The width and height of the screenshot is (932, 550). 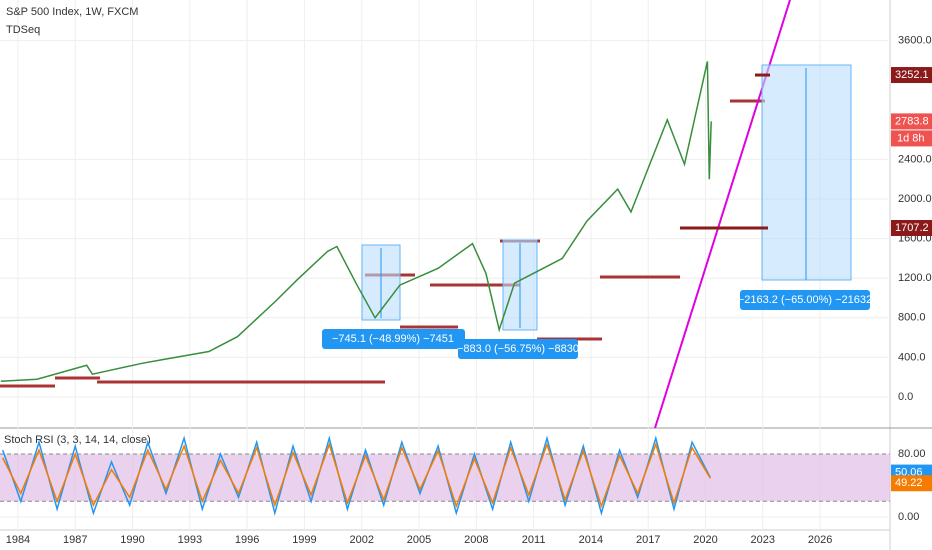 What do you see at coordinates (908, 517) in the screenshot?
I see `y-tick-label: 0.00` at bounding box center [908, 517].